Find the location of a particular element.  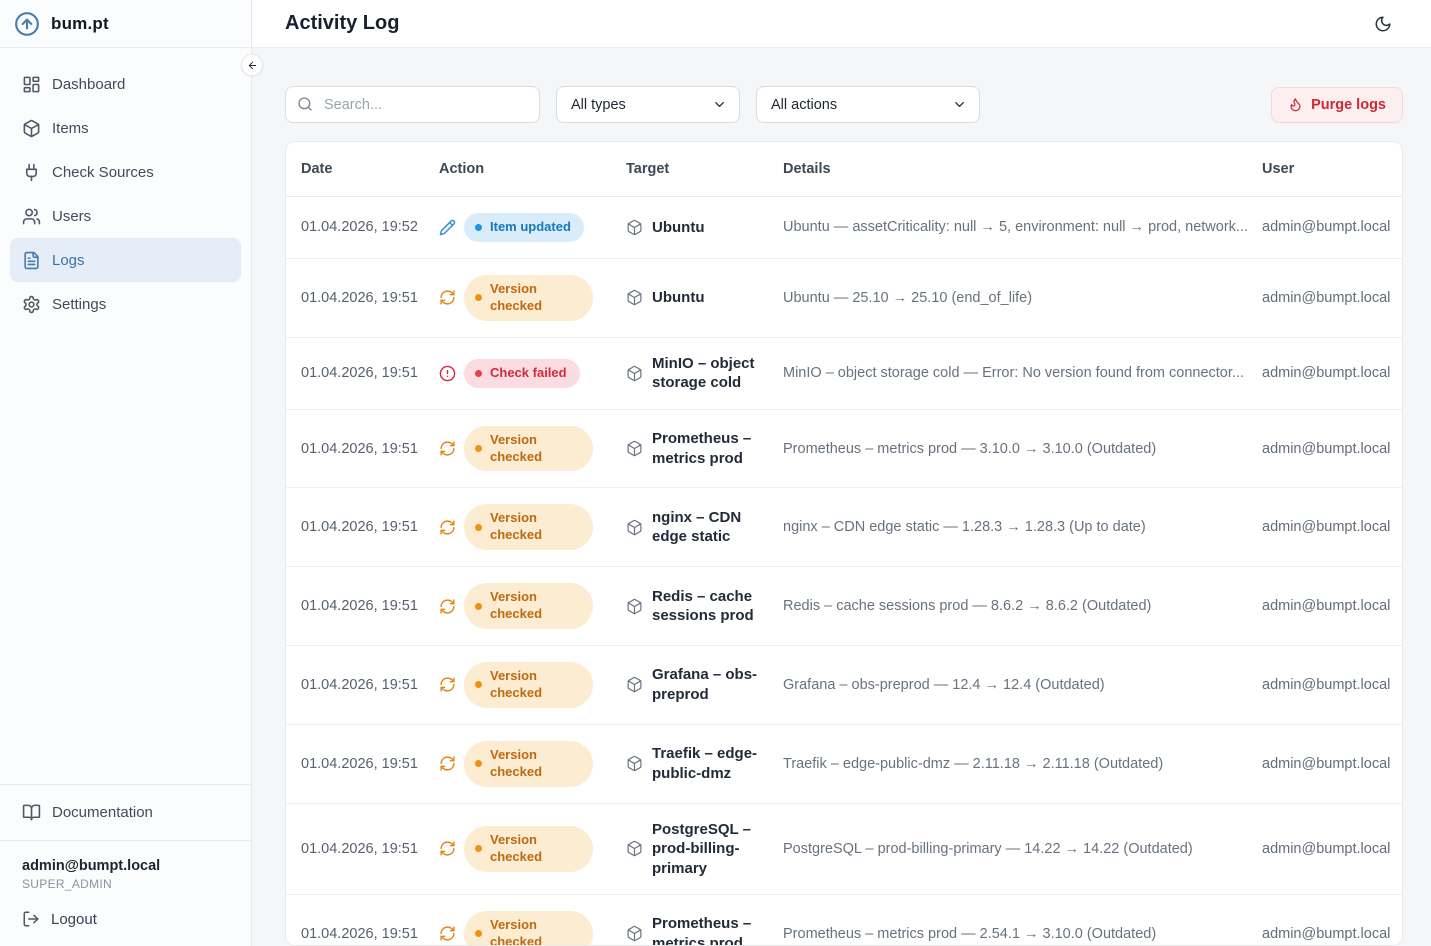

book-open-icon is located at coordinates (31, 812).